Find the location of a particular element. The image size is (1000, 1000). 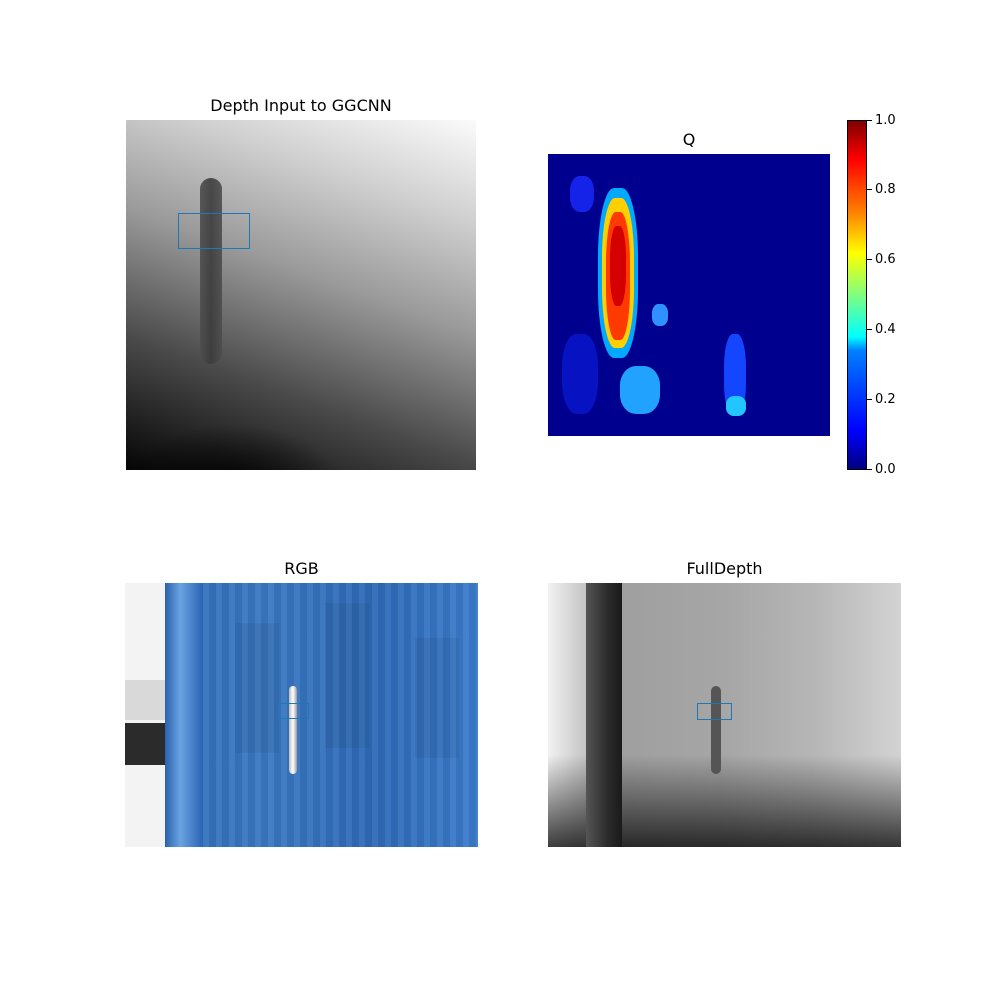

colorbar-label: 0.0 is located at coordinates (885, 469).